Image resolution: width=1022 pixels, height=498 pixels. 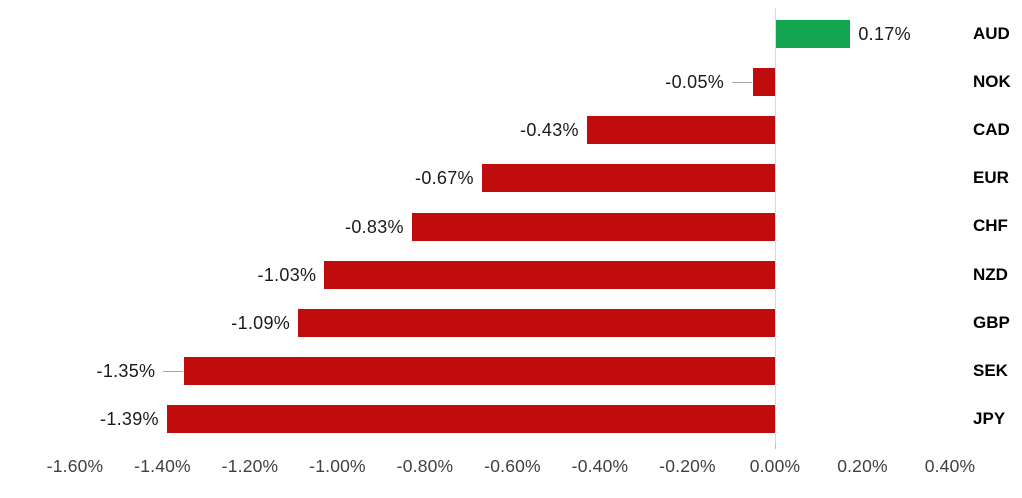 What do you see at coordinates (129, 418) in the screenshot?
I see `bar-value-label-jpy: -1.39%` at bounding box center [129, 418].